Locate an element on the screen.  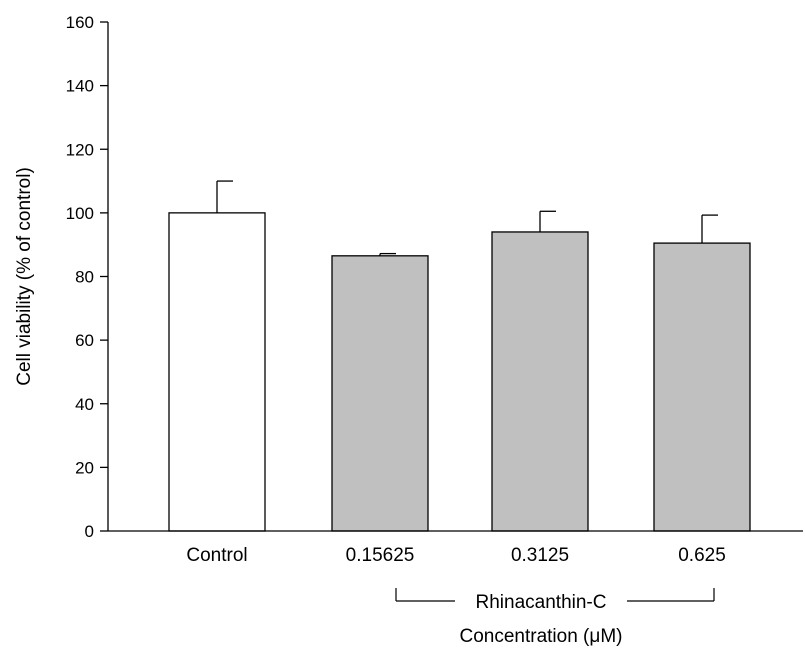
y-tick-label: 80 is located at coordinates (84, 277).